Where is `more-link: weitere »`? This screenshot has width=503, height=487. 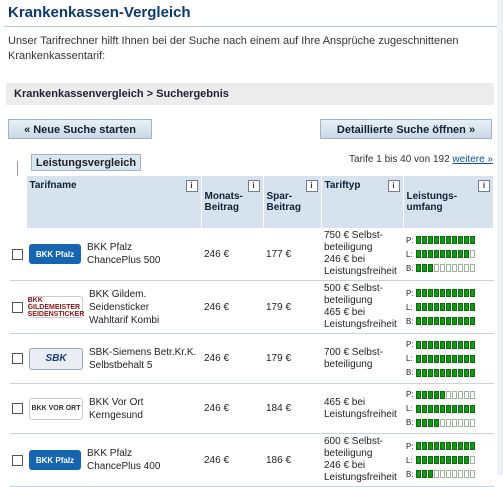
more-link: weitere » is located at coordinates (472, 159).